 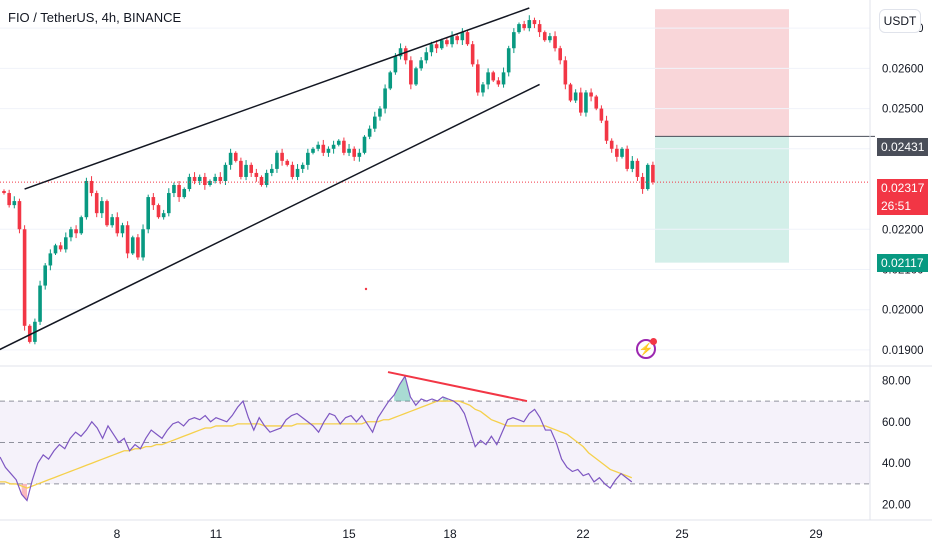 What do you see at coordinates (450, 534) in the screenshot?
I see `time-tick-label: 18` at bounding box center [450, 534].